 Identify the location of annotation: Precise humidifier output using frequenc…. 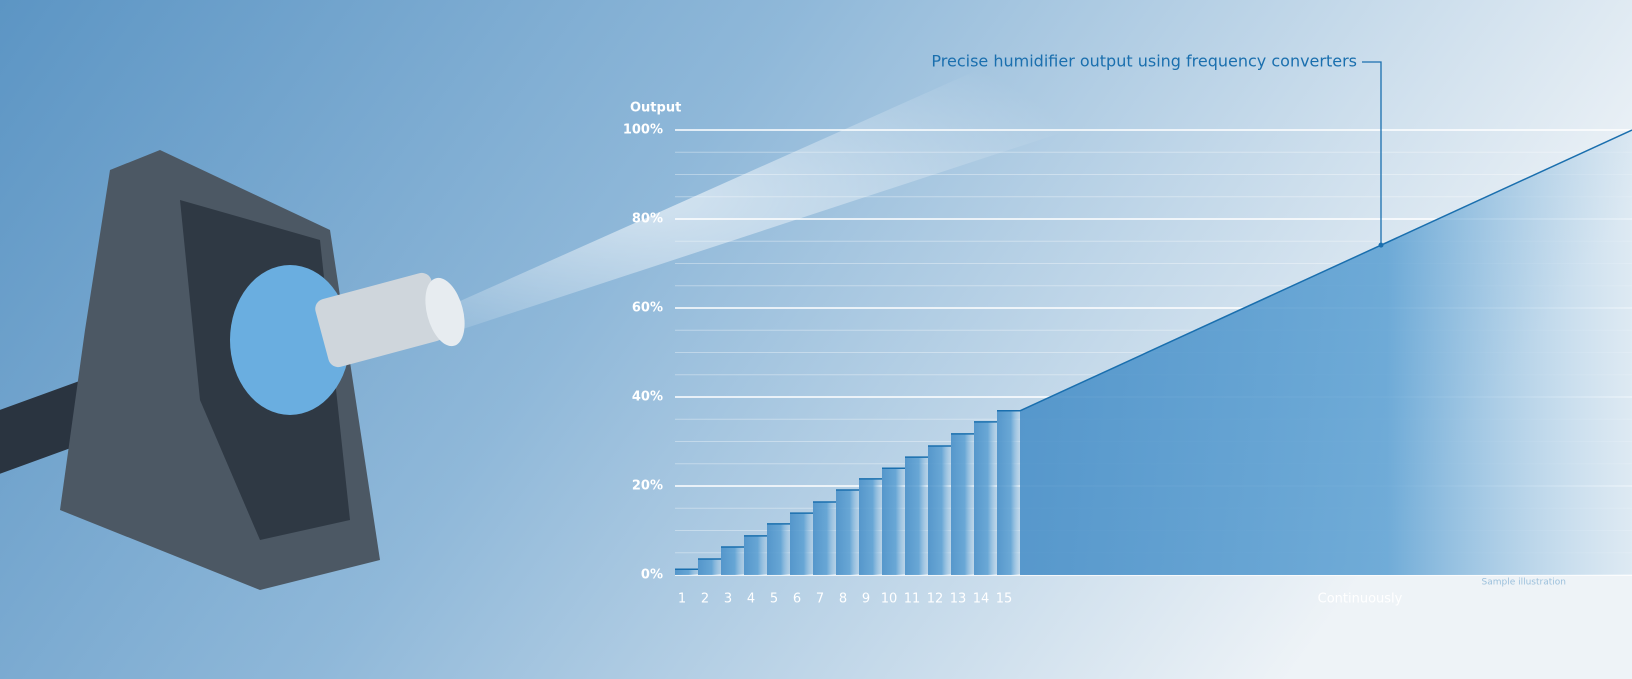
(1144, 61).